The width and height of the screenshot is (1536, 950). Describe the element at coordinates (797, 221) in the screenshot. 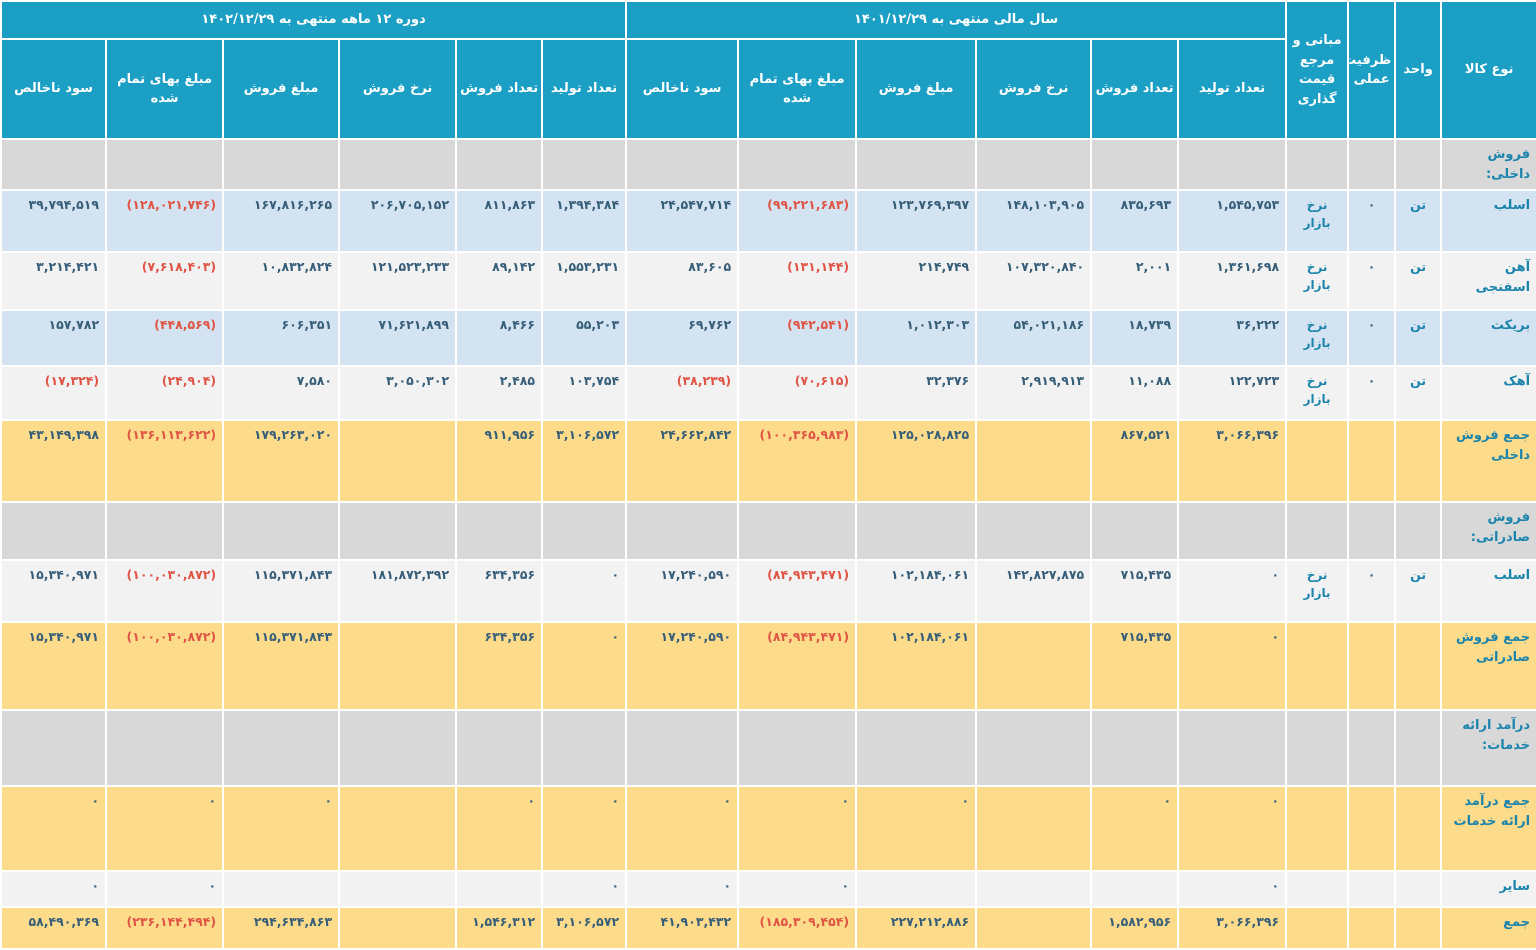

I see `fy-cost-amount: (۹۹,۲۲۱,۶۸۳)` at that location.